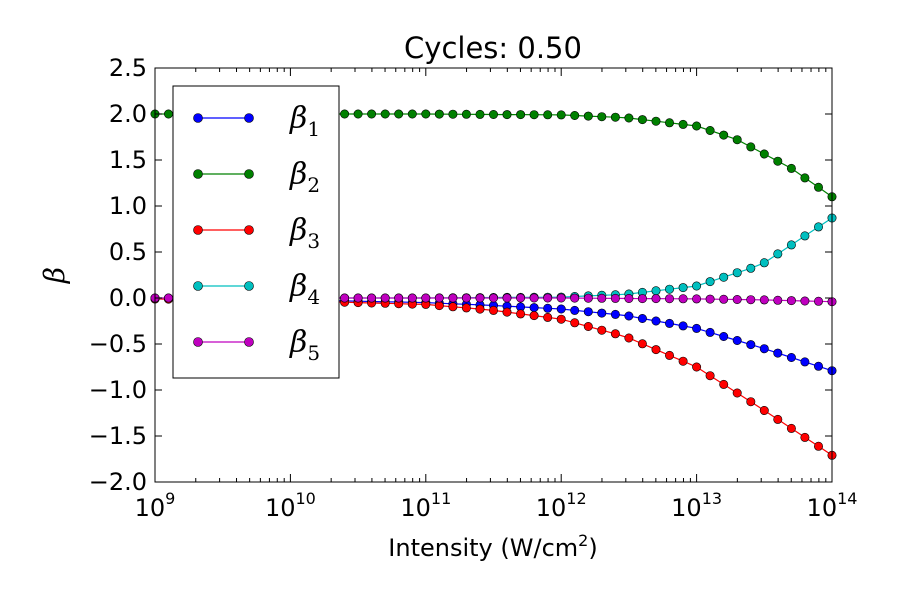 The height and width of the screenshot is (600, 900). Describe the element at coordinates (128, 68) in the screenshot. I see `y-tick-label: 2.5` at that location.